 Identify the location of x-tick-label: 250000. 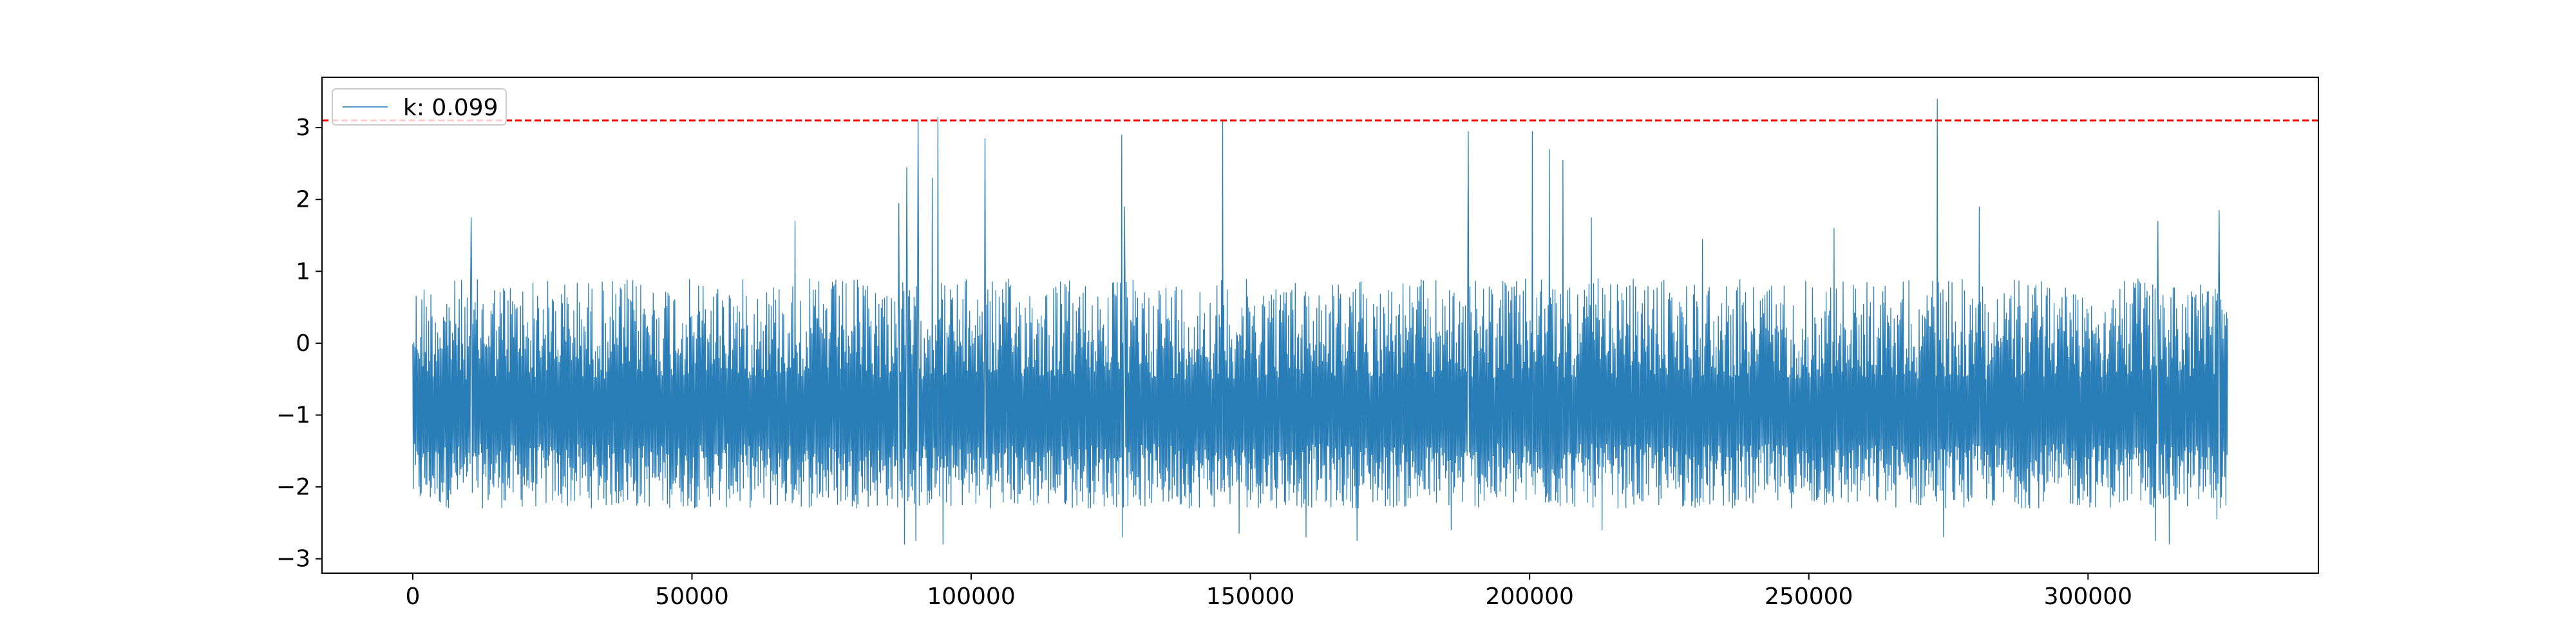
(1809, 596).